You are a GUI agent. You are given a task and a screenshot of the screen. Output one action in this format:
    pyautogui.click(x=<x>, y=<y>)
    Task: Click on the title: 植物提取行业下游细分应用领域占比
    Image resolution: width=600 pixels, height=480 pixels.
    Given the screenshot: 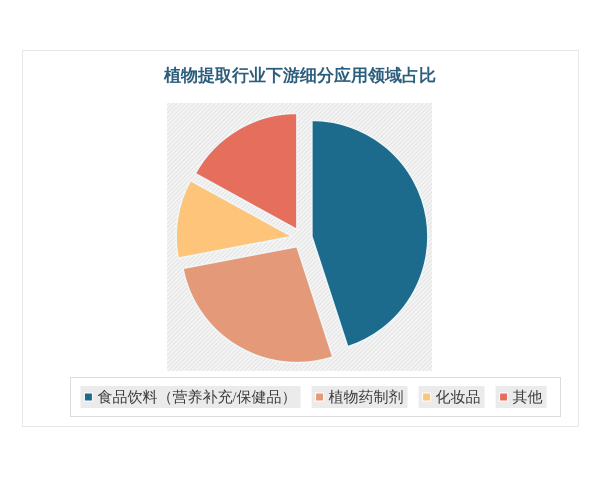 What is the action you would take?
    pyautogui.click(x=300, y=75)
    